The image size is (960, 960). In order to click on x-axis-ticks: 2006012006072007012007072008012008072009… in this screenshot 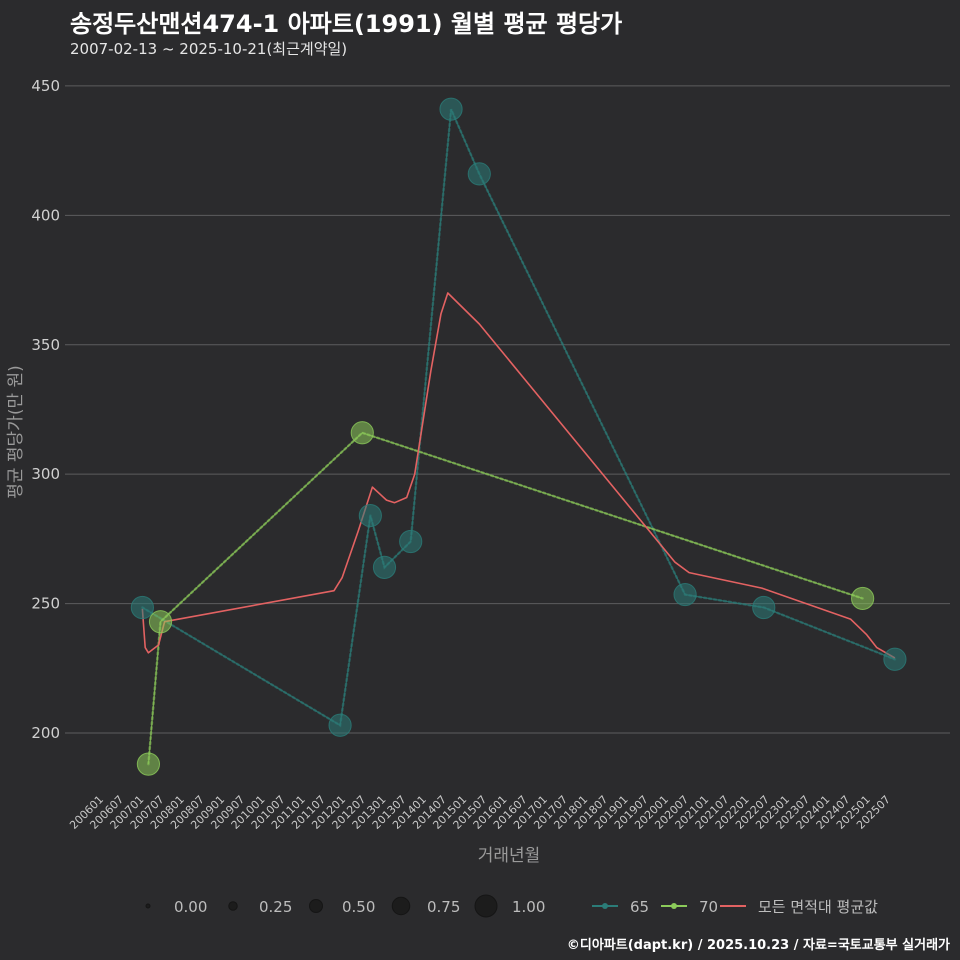, I will do `click(480, 812)`.